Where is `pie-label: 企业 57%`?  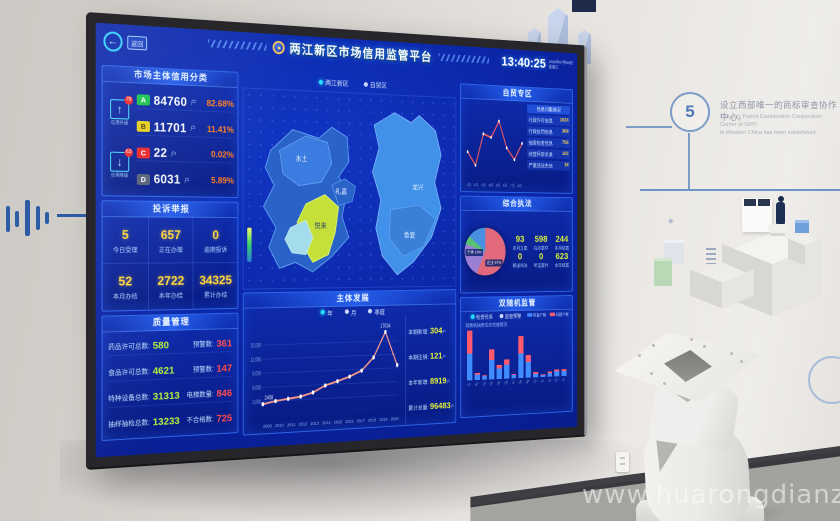
pie-label: 企业 57% is located at coordinates (494, 263).